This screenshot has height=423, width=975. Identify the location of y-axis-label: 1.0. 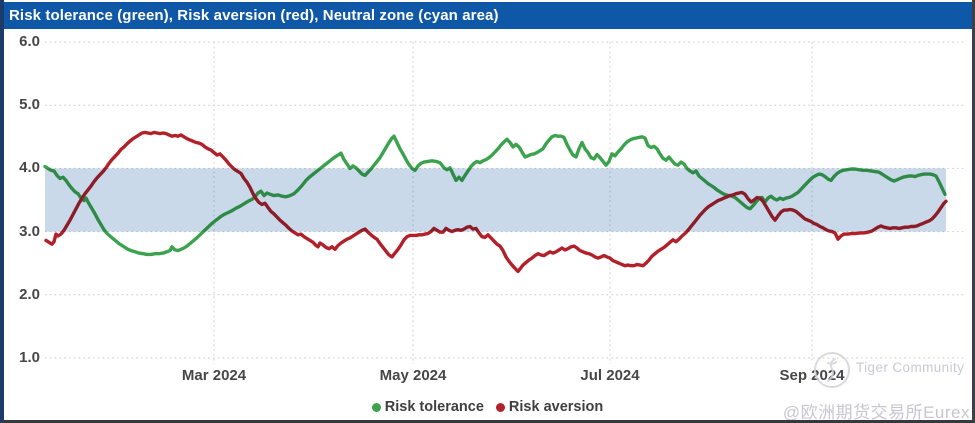
(29, 357).